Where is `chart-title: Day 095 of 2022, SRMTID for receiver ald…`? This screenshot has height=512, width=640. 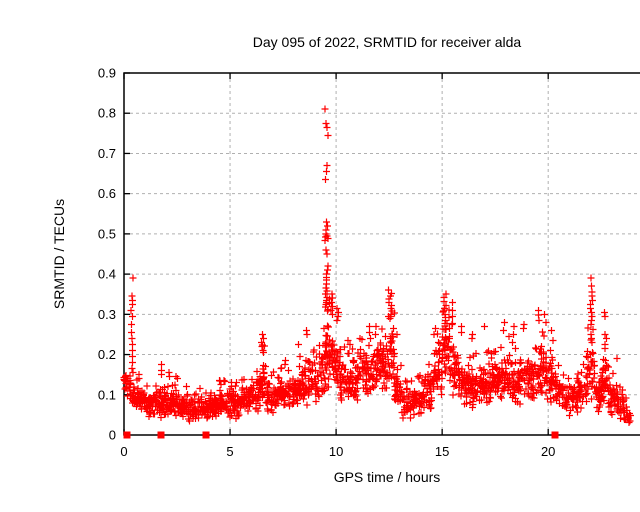
chart-title: Day 095 of 2022, SRMTID for receiver ald… is located at coordinates (387, 42).